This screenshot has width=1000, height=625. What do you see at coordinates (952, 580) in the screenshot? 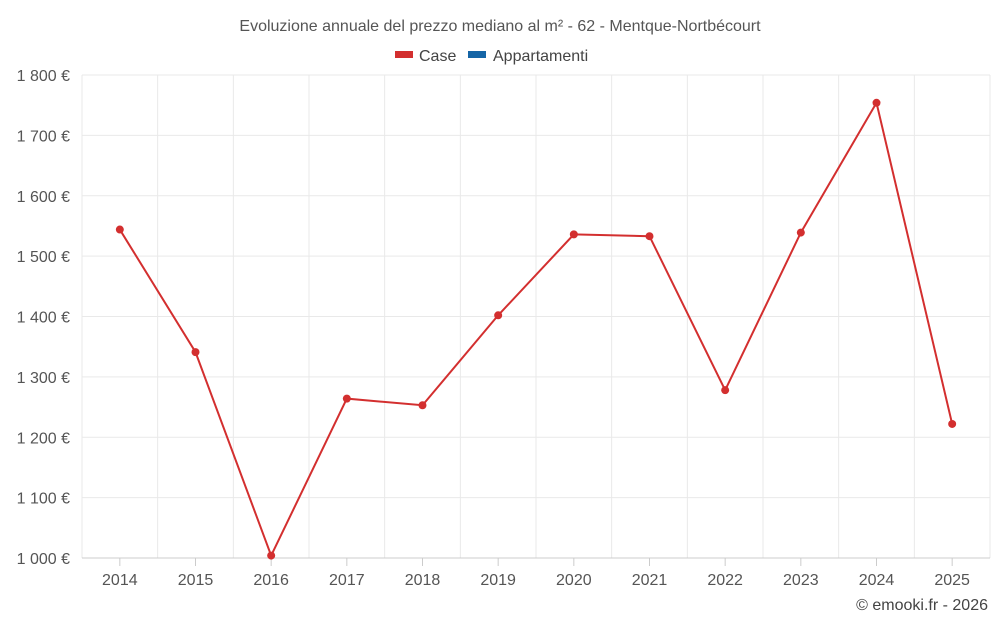
I see `x-tick-label: 2025` at bounding box center [952, 580].